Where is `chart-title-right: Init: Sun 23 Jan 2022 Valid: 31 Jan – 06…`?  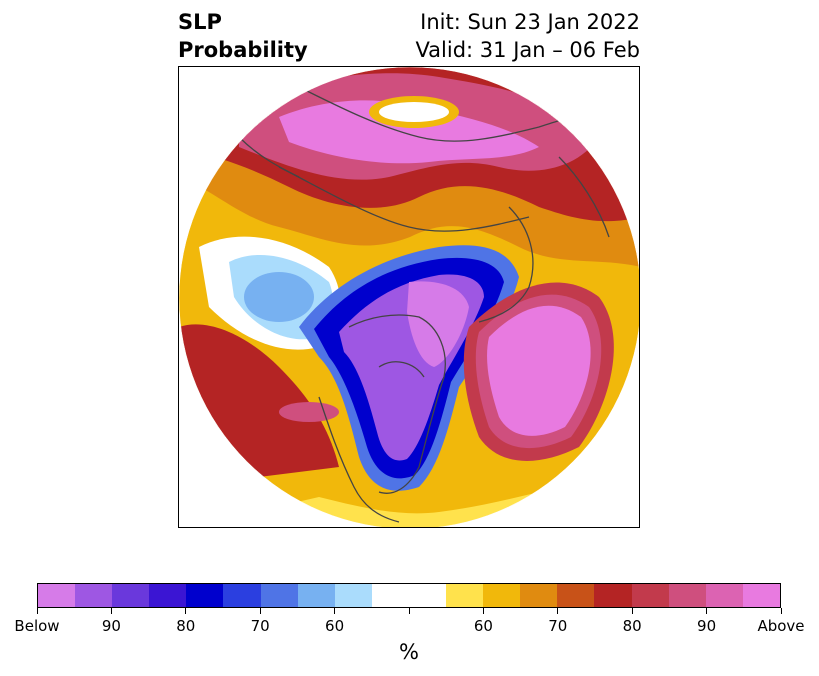 chart-title-right: Init: Sun 23 Jan 2022 Valid: 31 Jan – 06… is located at coordinates (527, 36).